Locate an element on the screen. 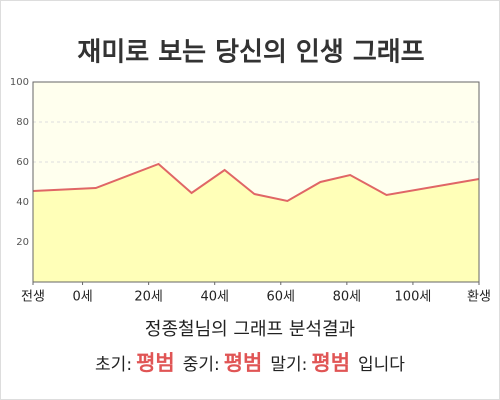 The height and width of the screenshot is (400, 500). x-tick-label: 40세 is located at coordinates (214, 297).